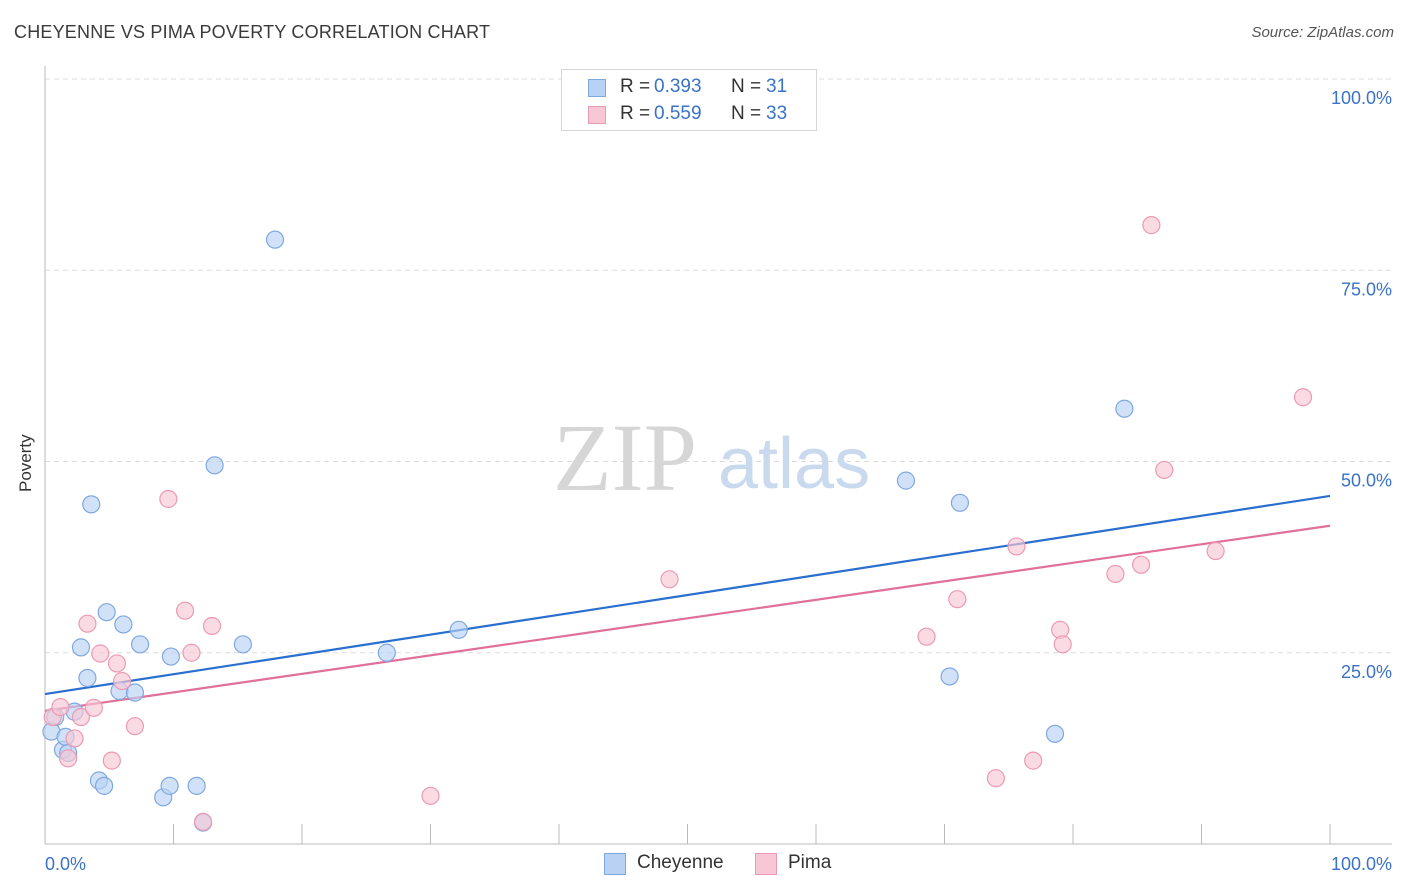 Image resolution: width=1406 pixels, height=892 pixels. Describe the element at coordinates (1366, 289) in the screenshot. I see `y-tick-label: 75.0%` at that location.